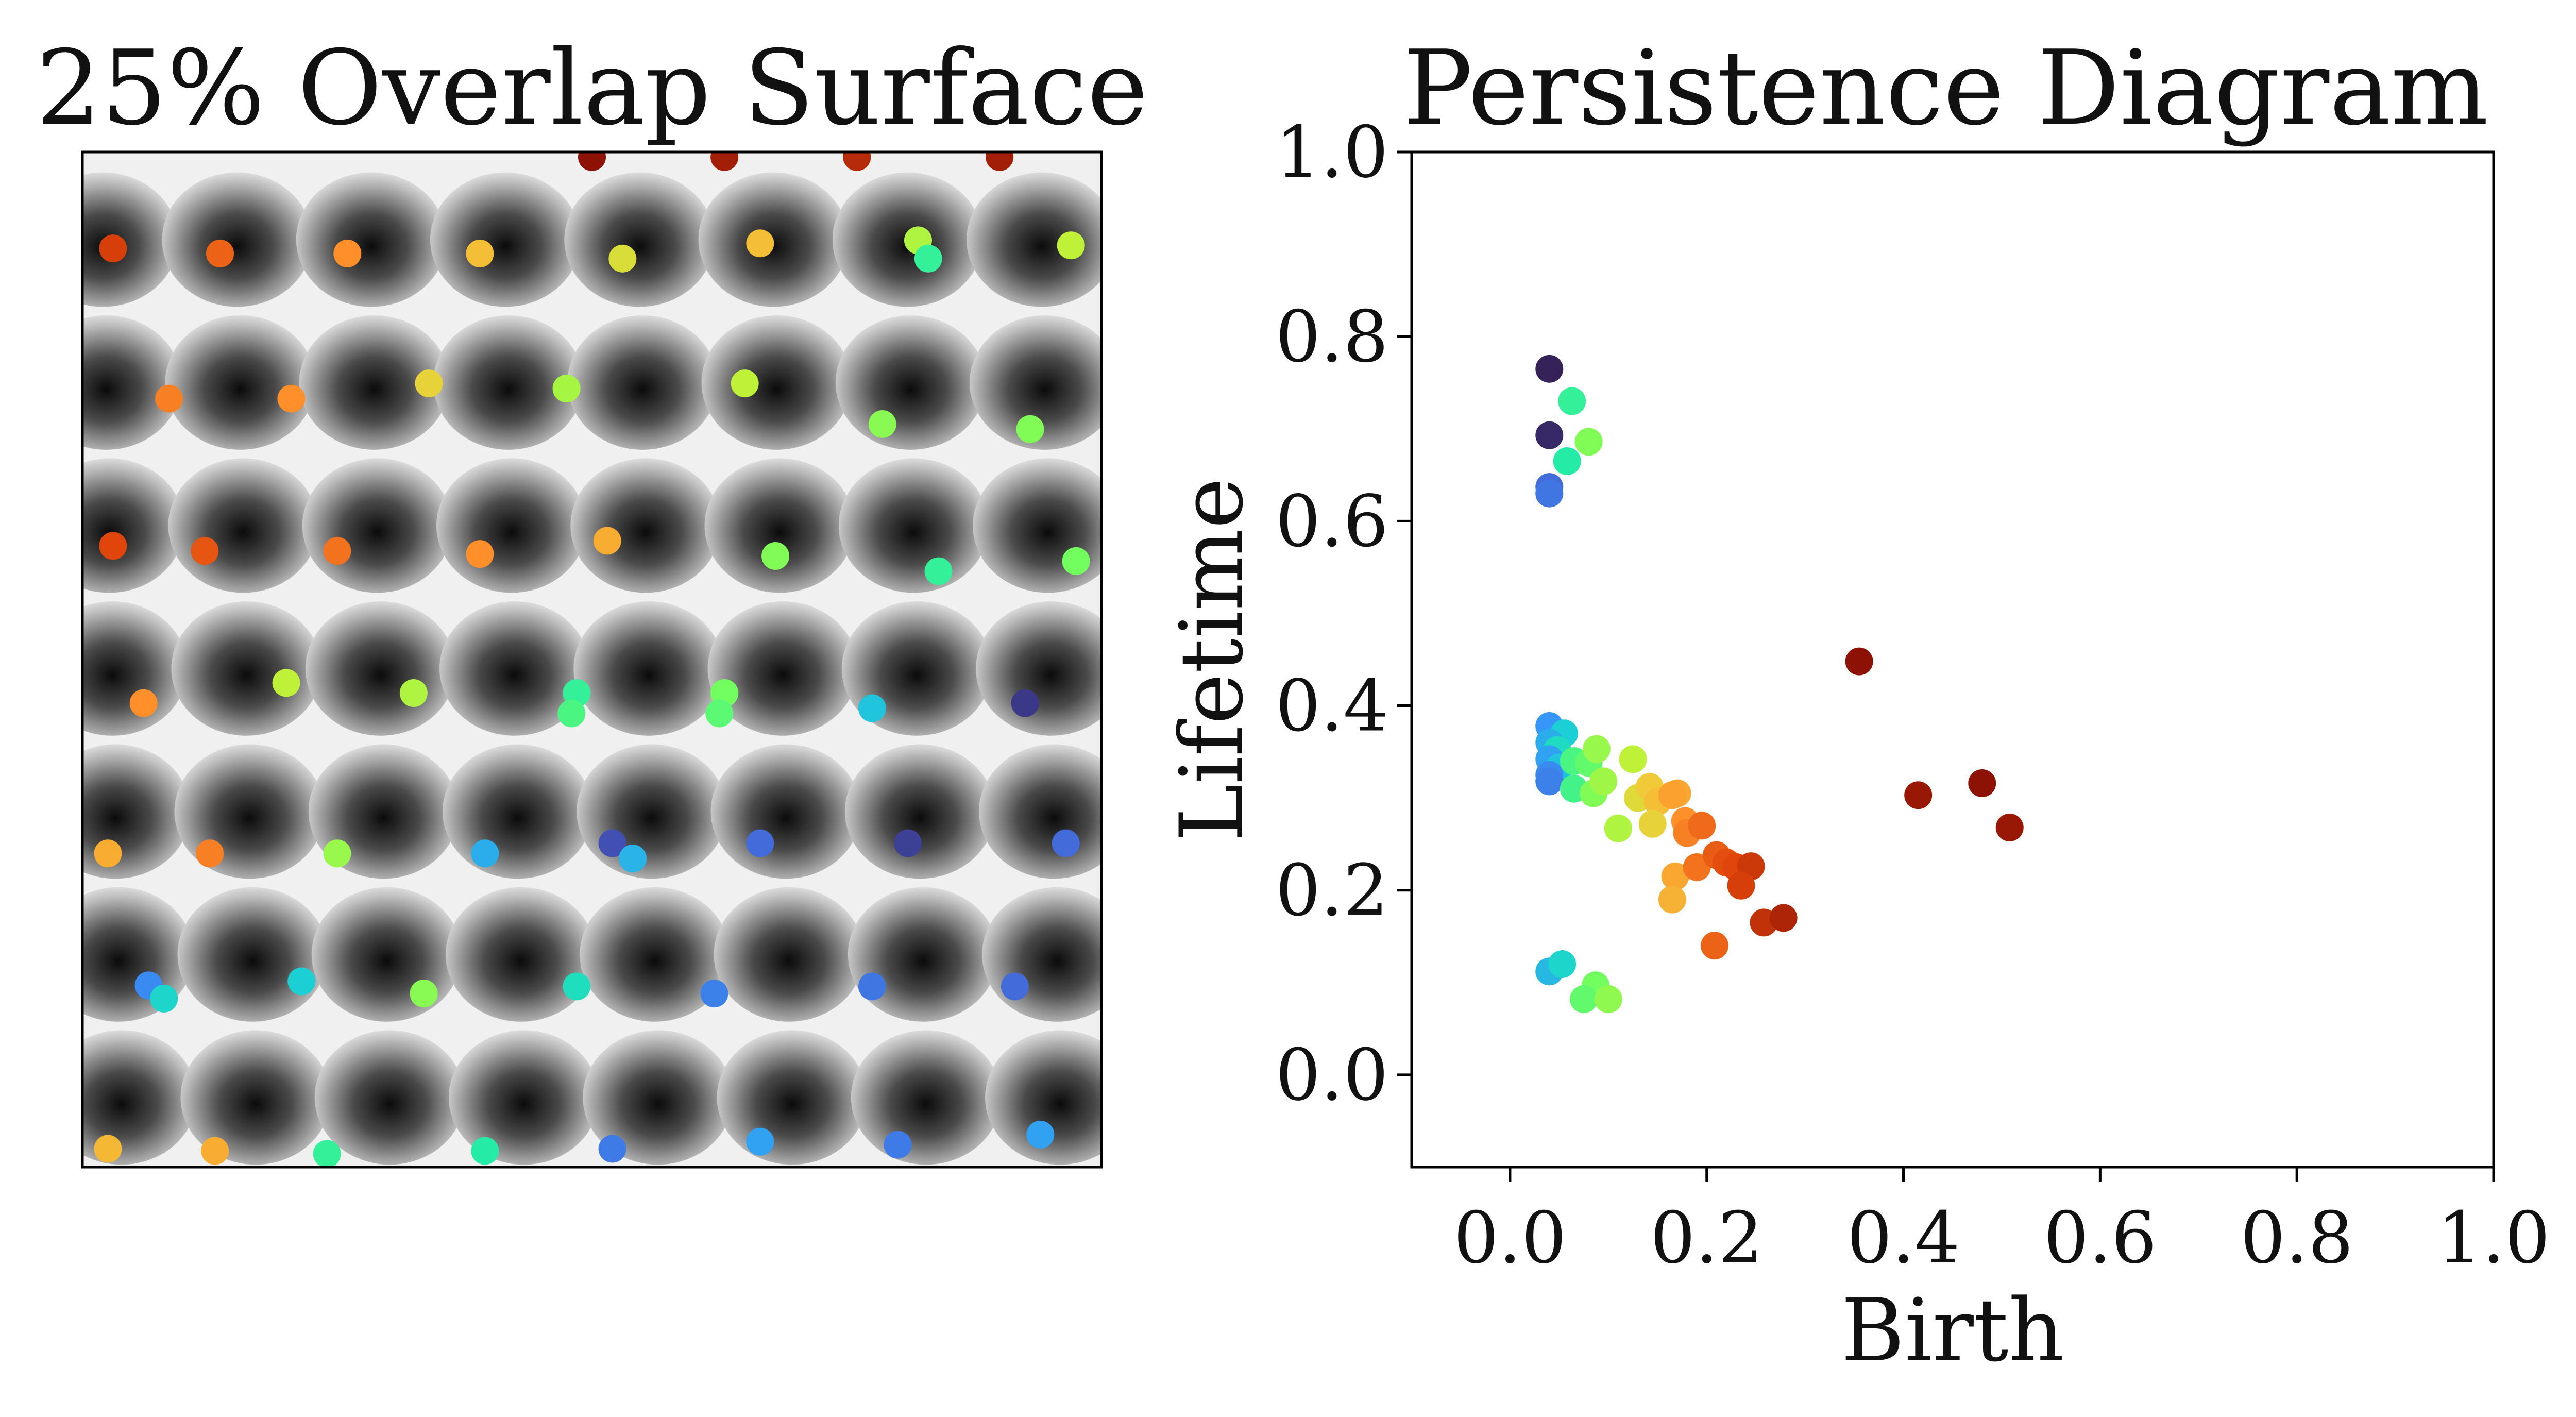 The image size is (2576, 1417). What do you see at coordinates (1332, 707) in the screenshot?
I see `y-tick-label: 0.4` at bounding box center [1332, 707].